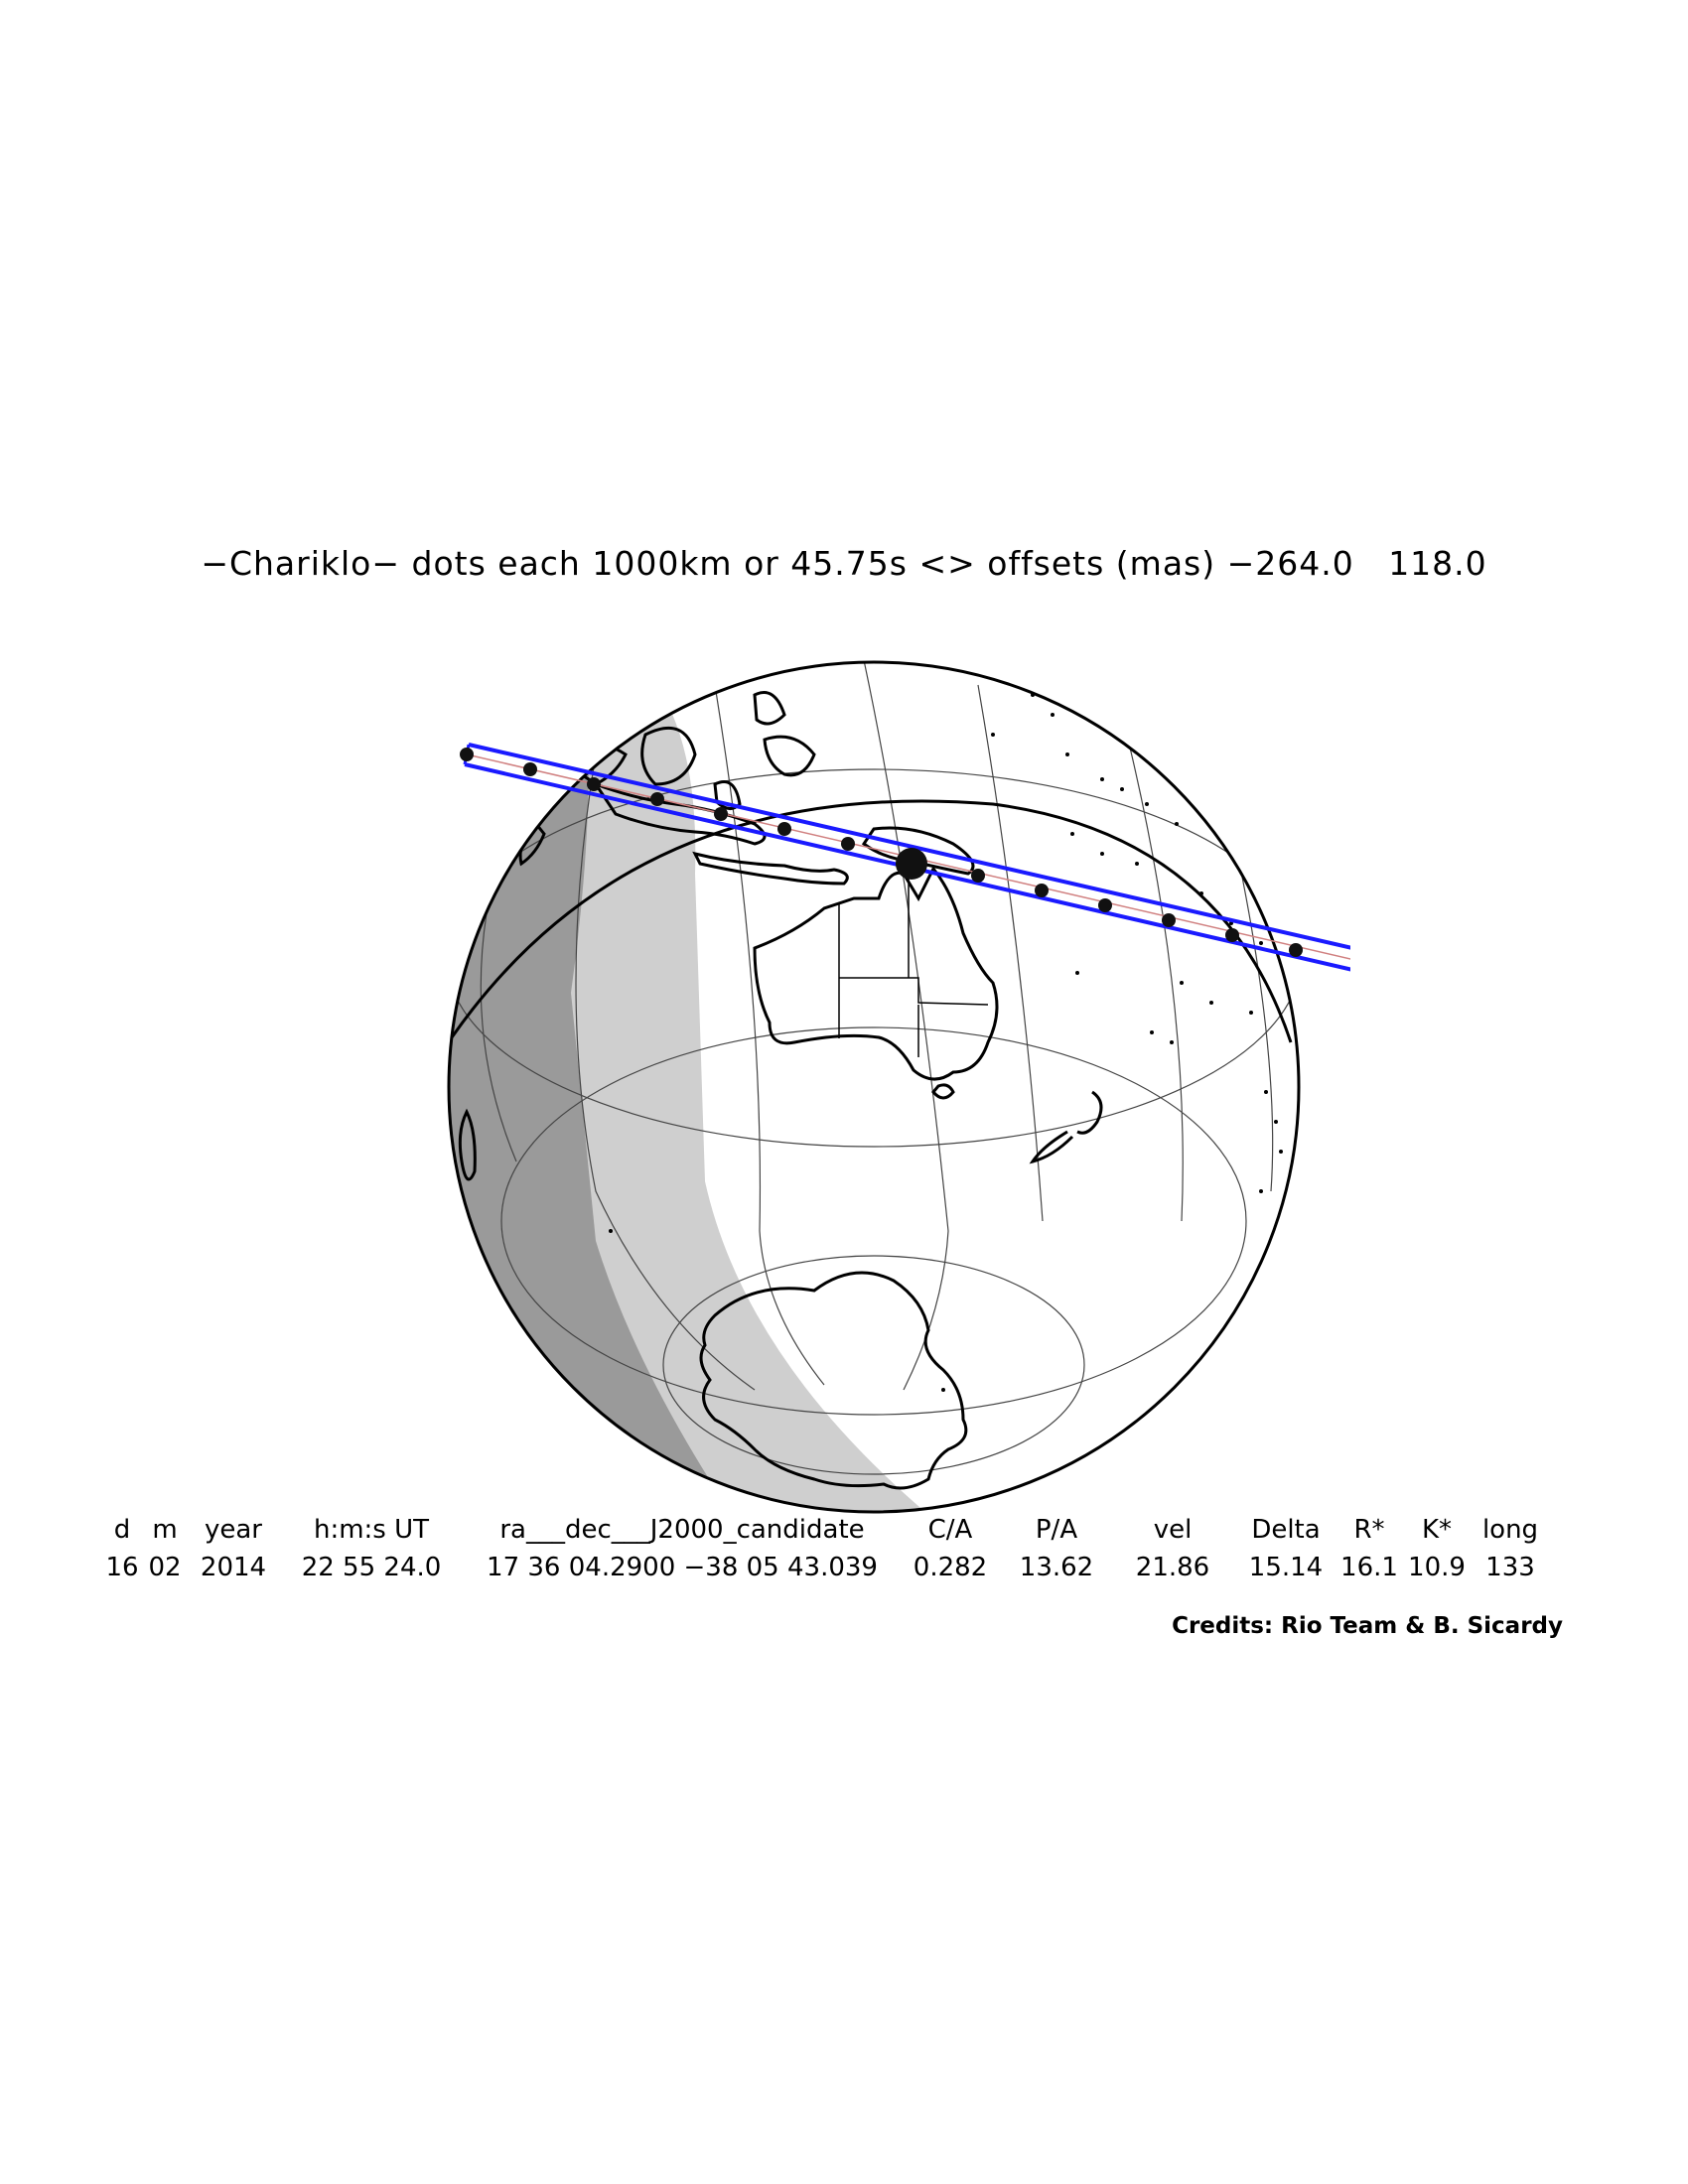  What do you see at coordinates (950, 1530) in the screenshot?
I see `header-cell: C/A` at bounding box center [950, 1530].